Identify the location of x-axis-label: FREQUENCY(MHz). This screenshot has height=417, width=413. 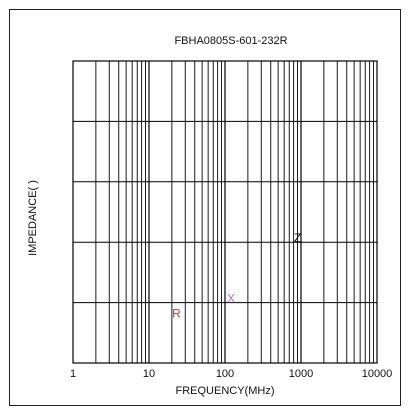
(225, 391).